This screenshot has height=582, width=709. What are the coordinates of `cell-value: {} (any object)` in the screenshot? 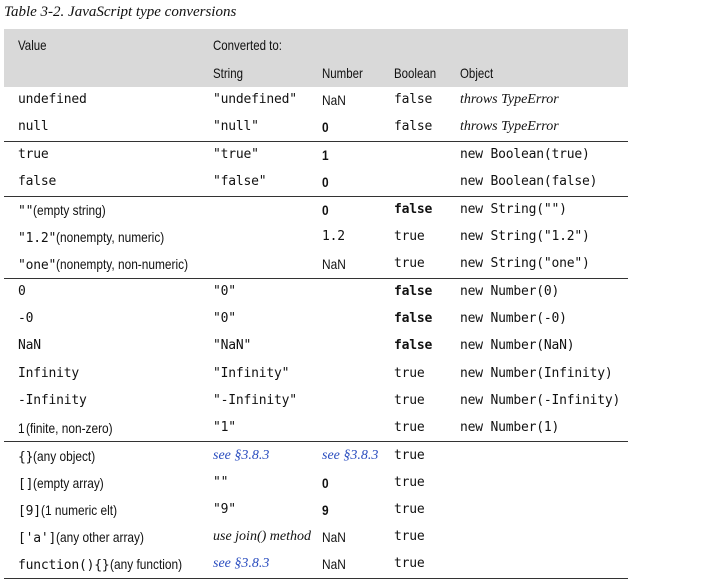 It's located at (62, 456).